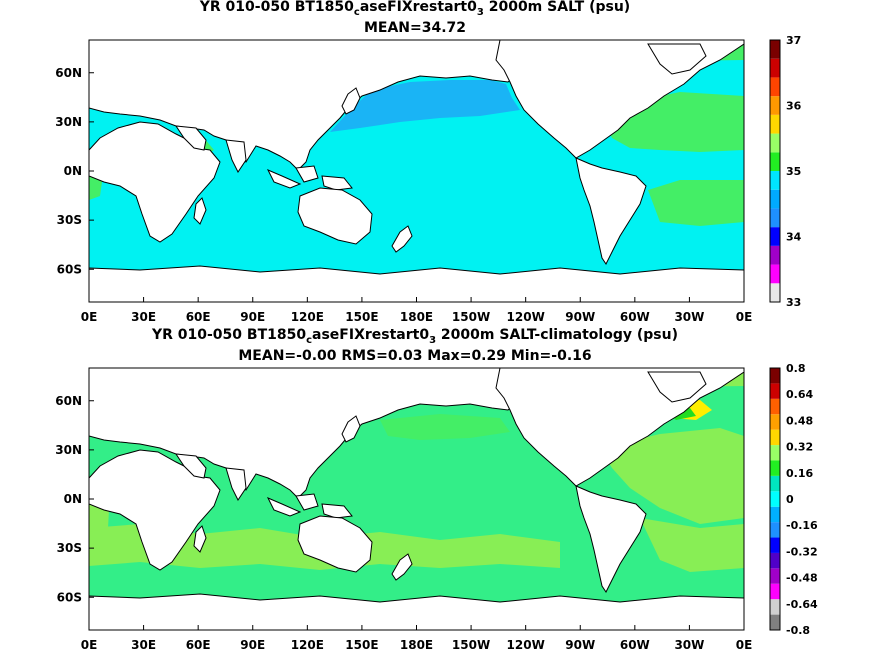  Describe the element at coordinates (371, 335) in the screenshot. I see `panel2-title-text-b: aseFIXrestart0` at that location.